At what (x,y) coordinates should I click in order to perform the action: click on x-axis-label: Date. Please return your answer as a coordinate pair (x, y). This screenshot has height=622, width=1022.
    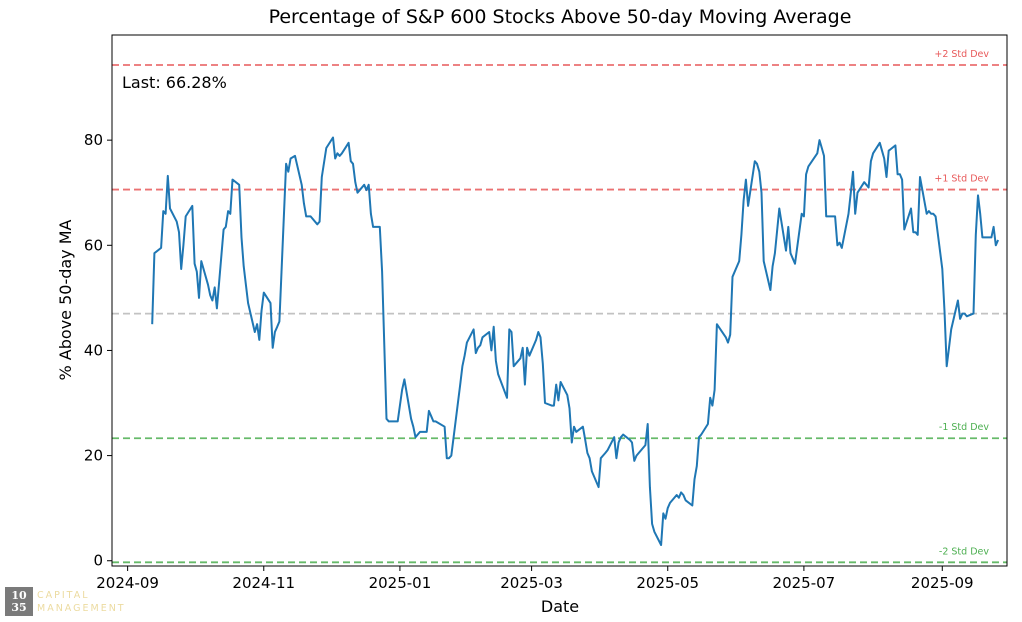
    Looking at the image, I should click on (560, 606).